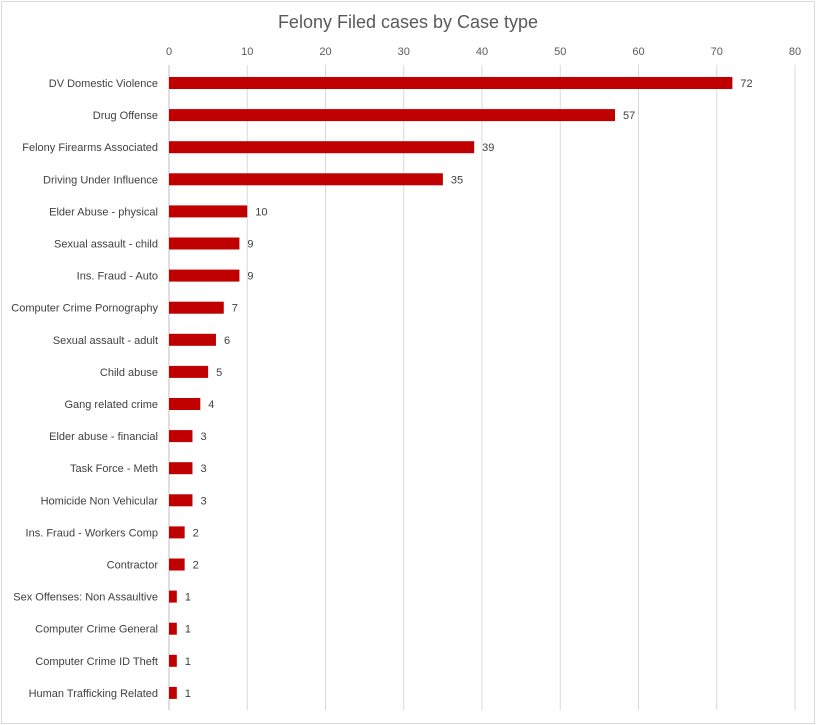  What do you see at coordinates (457, 180) in the screenshot?
I see `data-label: 35` at bounding box center [457, 180].